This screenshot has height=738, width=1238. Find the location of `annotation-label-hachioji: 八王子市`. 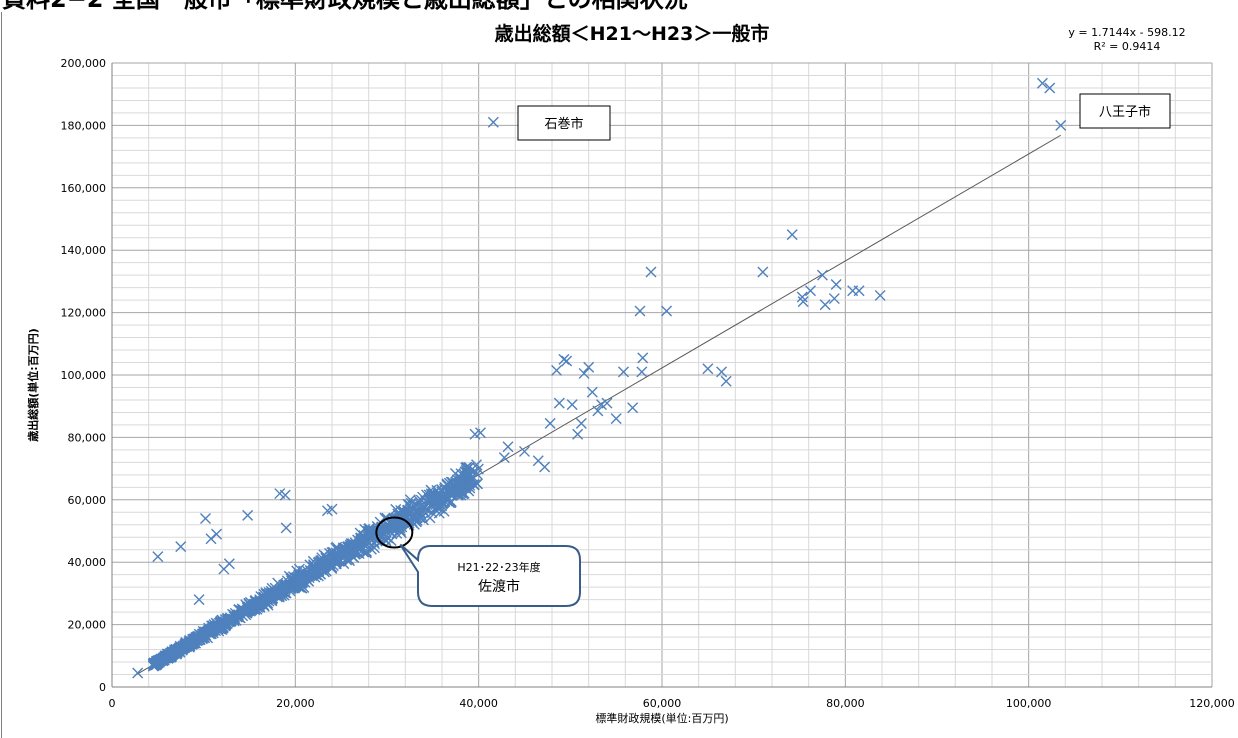

annotation-label-hachioji: 八王子市 is located at coordinates (1125, 112).